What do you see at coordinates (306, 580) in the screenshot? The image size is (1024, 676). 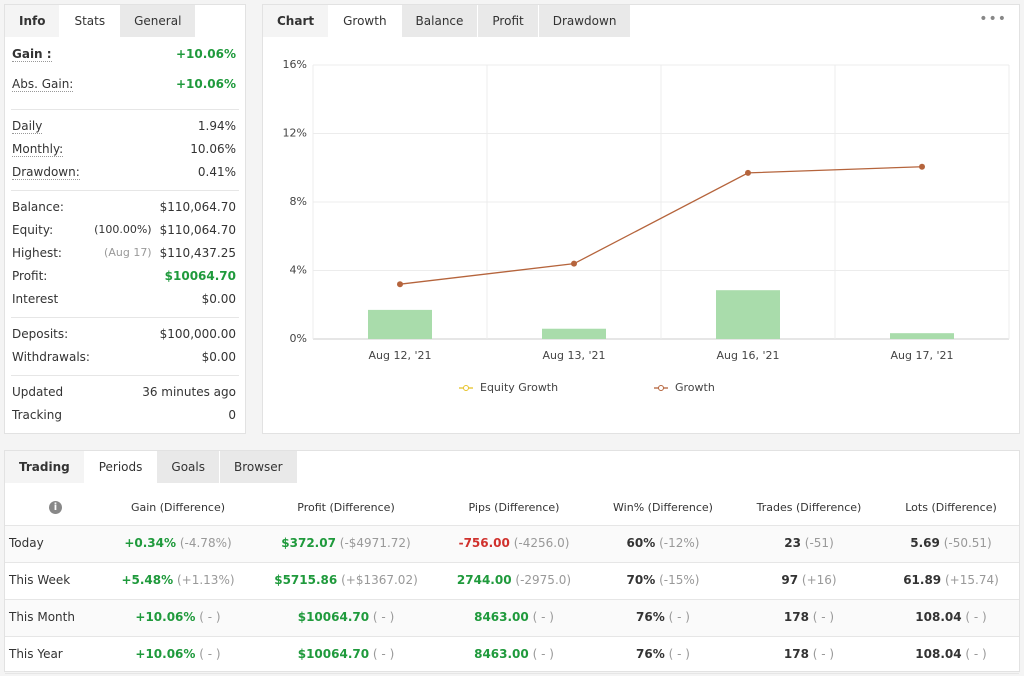 I see `cell-value: $5715.86` at bounding box center [306, 580].